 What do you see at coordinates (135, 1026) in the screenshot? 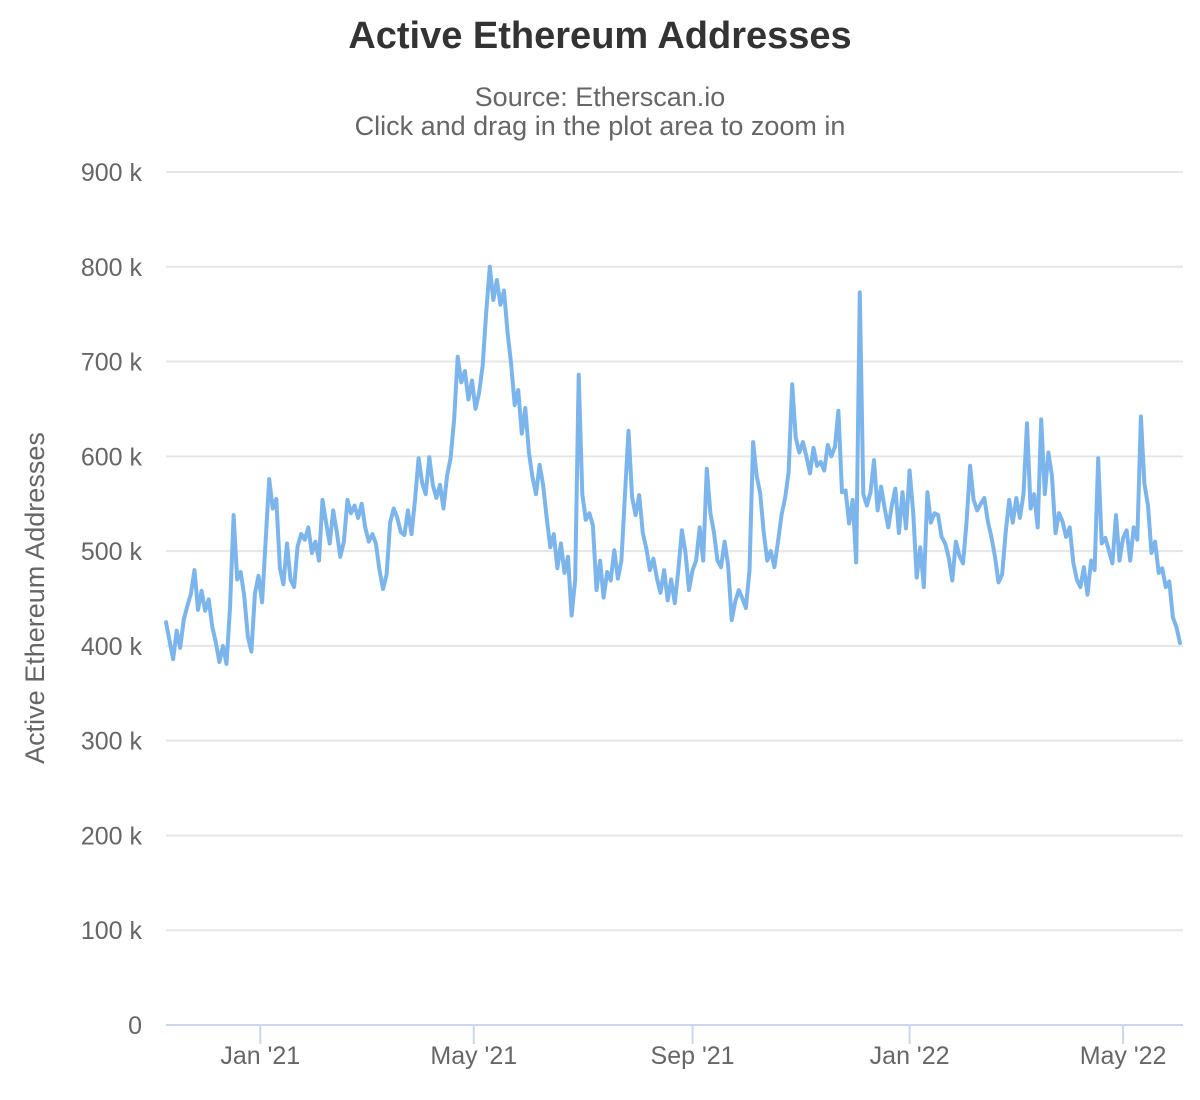
I see `y-axis-tick-label: 0` at bounding box center [135, 1026].